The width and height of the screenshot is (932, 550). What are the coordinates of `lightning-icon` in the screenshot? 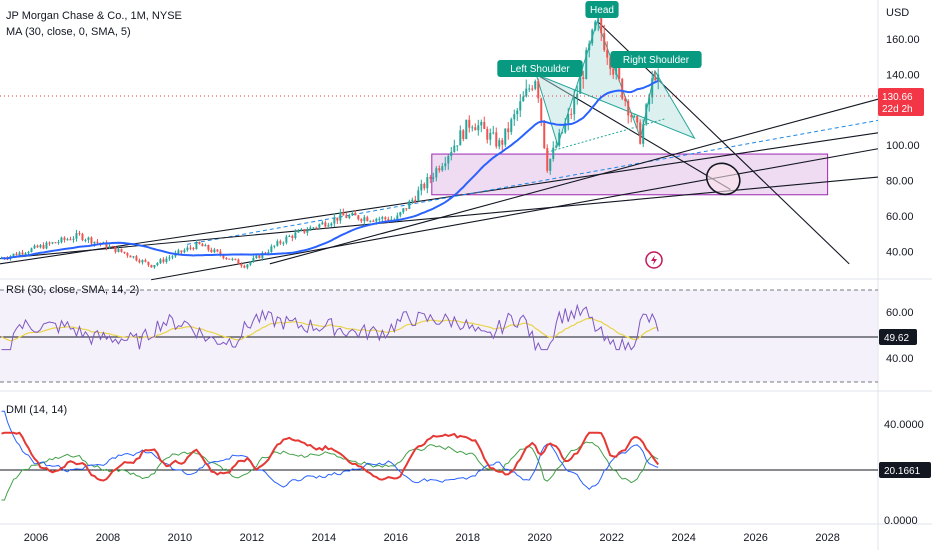 It's located at (654, 260).